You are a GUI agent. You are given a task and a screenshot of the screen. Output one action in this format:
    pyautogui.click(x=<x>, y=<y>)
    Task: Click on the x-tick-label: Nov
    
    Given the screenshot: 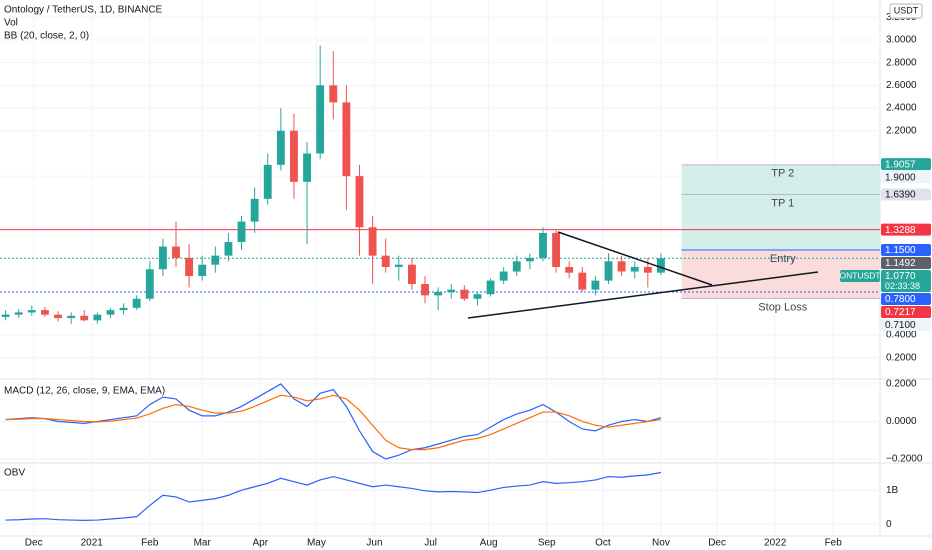 What is the action you would take?
    pyautogui.click(x=661, y=543)
    